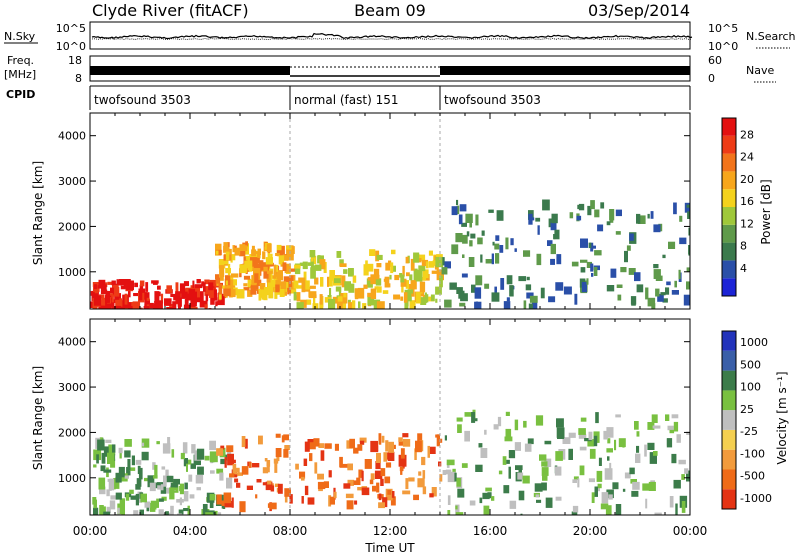  Describe the element at coordinates (190, 531) in the screenshot. I see `time-tick-label: 04:00` at that location.